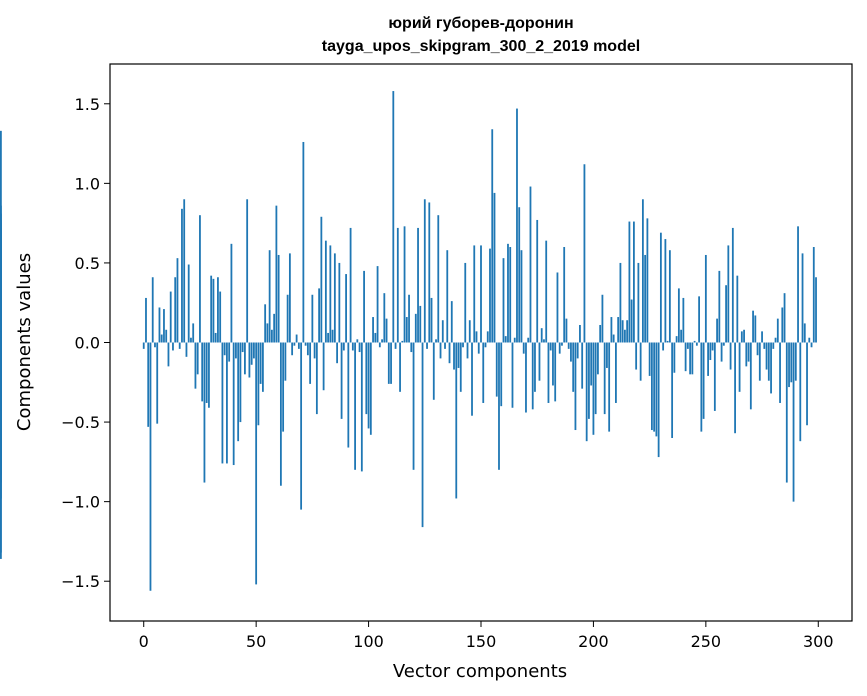 The width and height of the screenshot is (867, 696). What do you see at coordinates (481, 641) in the screenshot?
I see `x-tick-label: 150` at bounding box center [481, 641].